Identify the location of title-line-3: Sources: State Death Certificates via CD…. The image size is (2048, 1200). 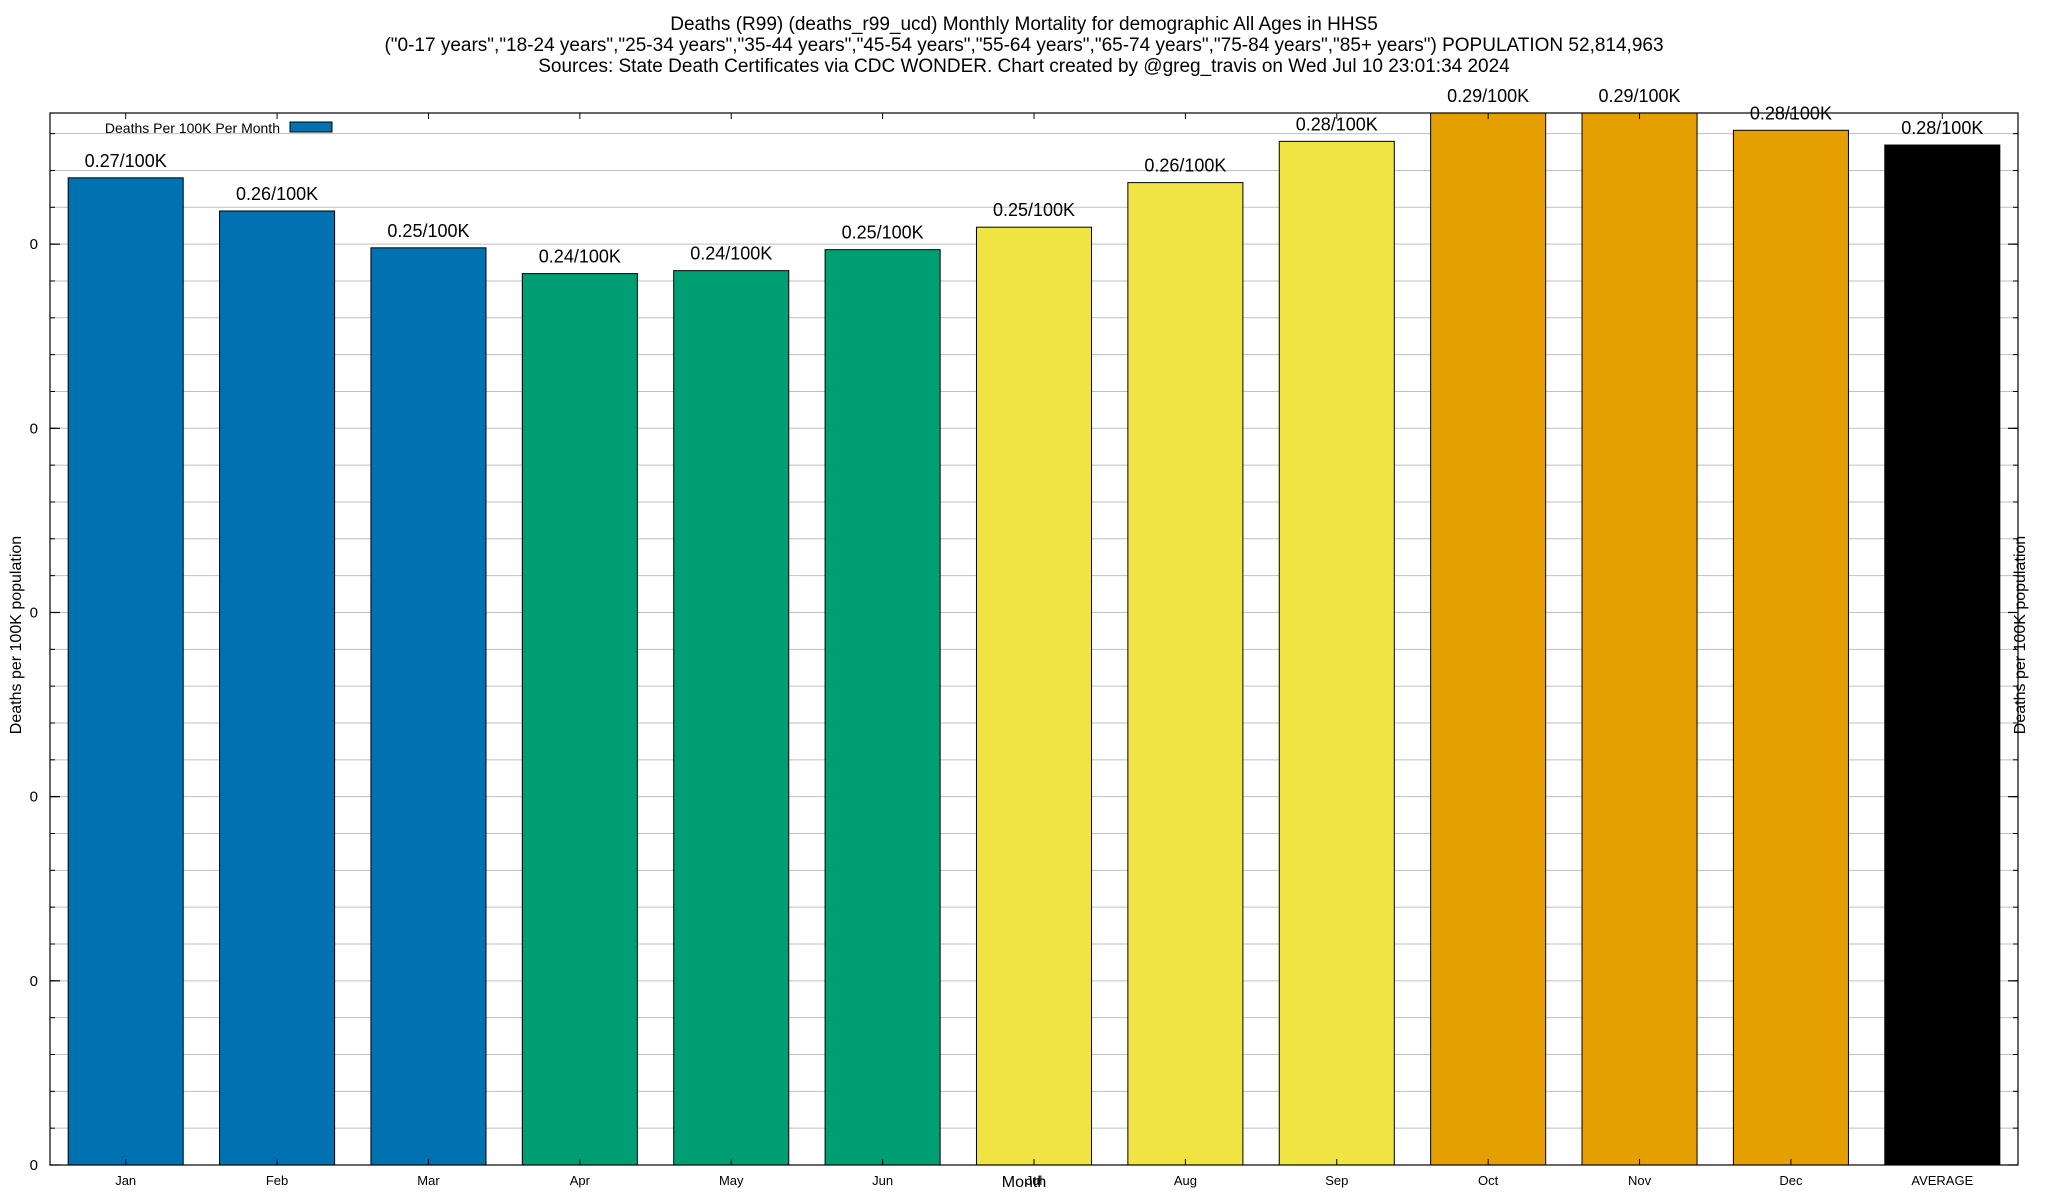
(1024, 66).